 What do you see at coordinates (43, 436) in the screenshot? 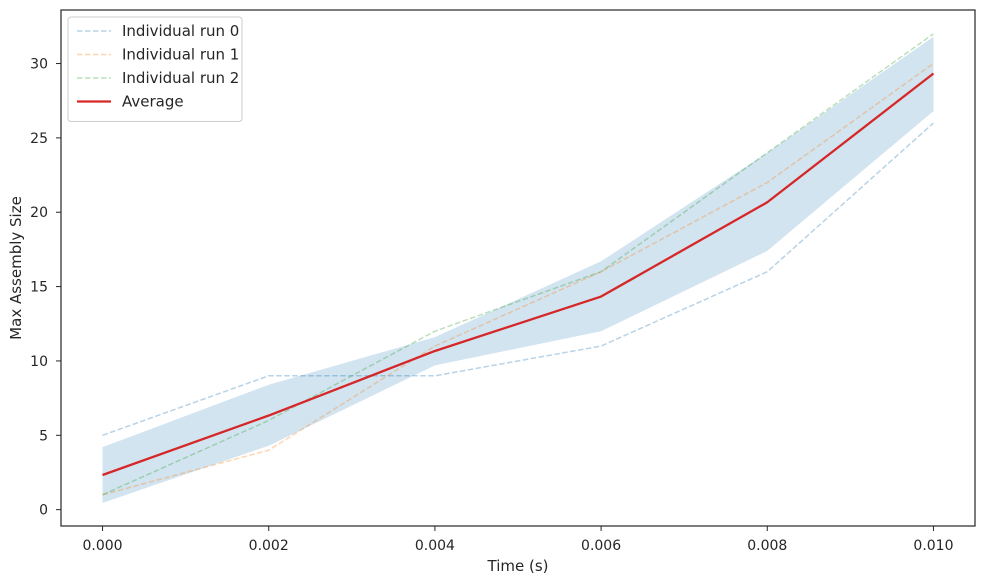
I see `y-tick-label: 5` at bounding box center [43, 436].